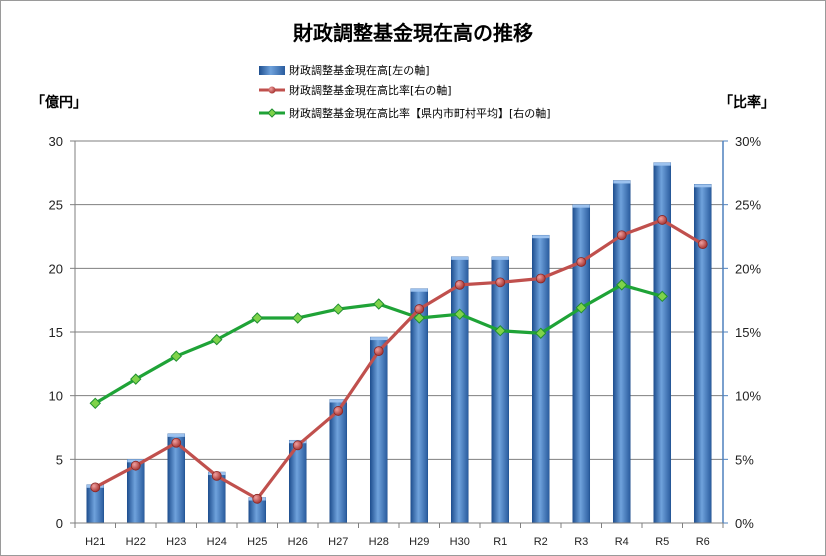  I want to click on right-axis-tick-label: 20%, so click(748, 268).